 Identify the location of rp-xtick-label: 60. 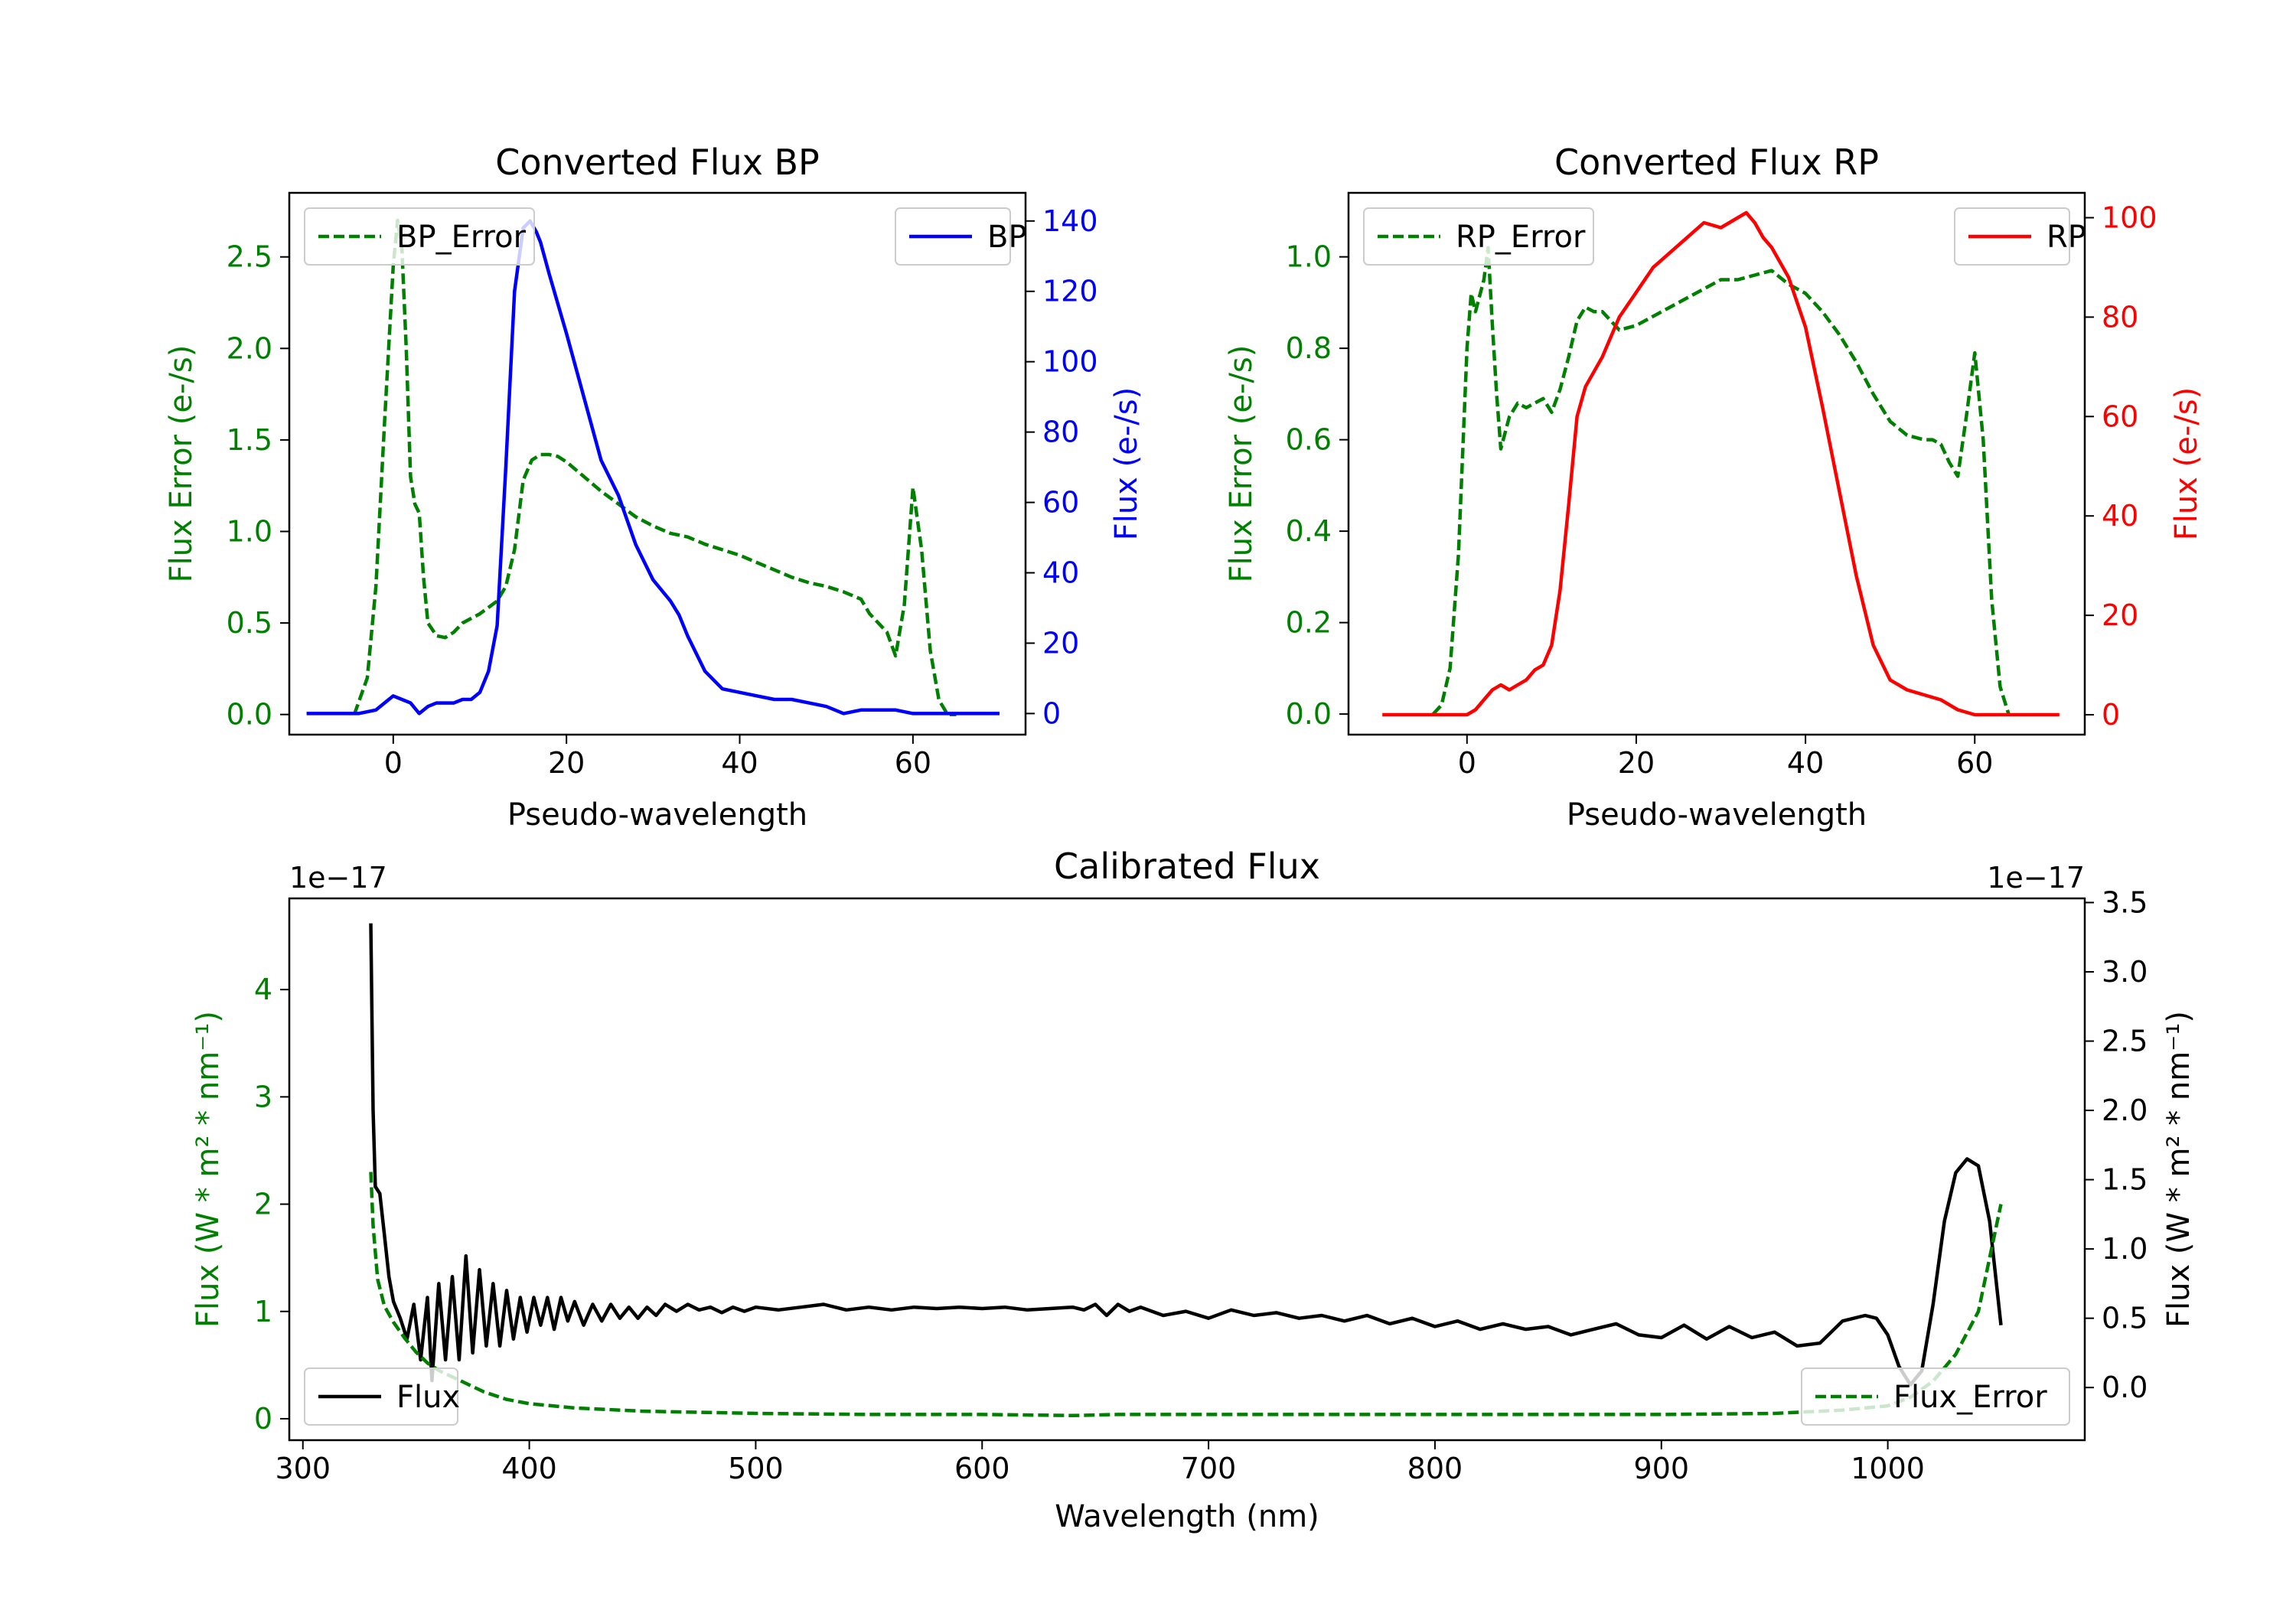
(1974, 763).